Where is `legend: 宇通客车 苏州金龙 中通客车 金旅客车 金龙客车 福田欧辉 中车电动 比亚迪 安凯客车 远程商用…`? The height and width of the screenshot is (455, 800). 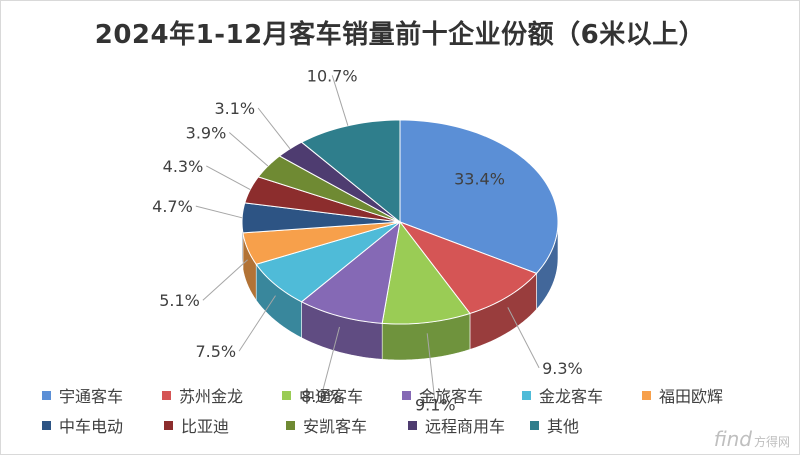
legend: 宇通客车 苏州金龙 中通客车 金旅客车 金龙客车 福田欧辉 中车电动 比亚迪 安凯客车 远程商用… is located at coordinates (402, 410).